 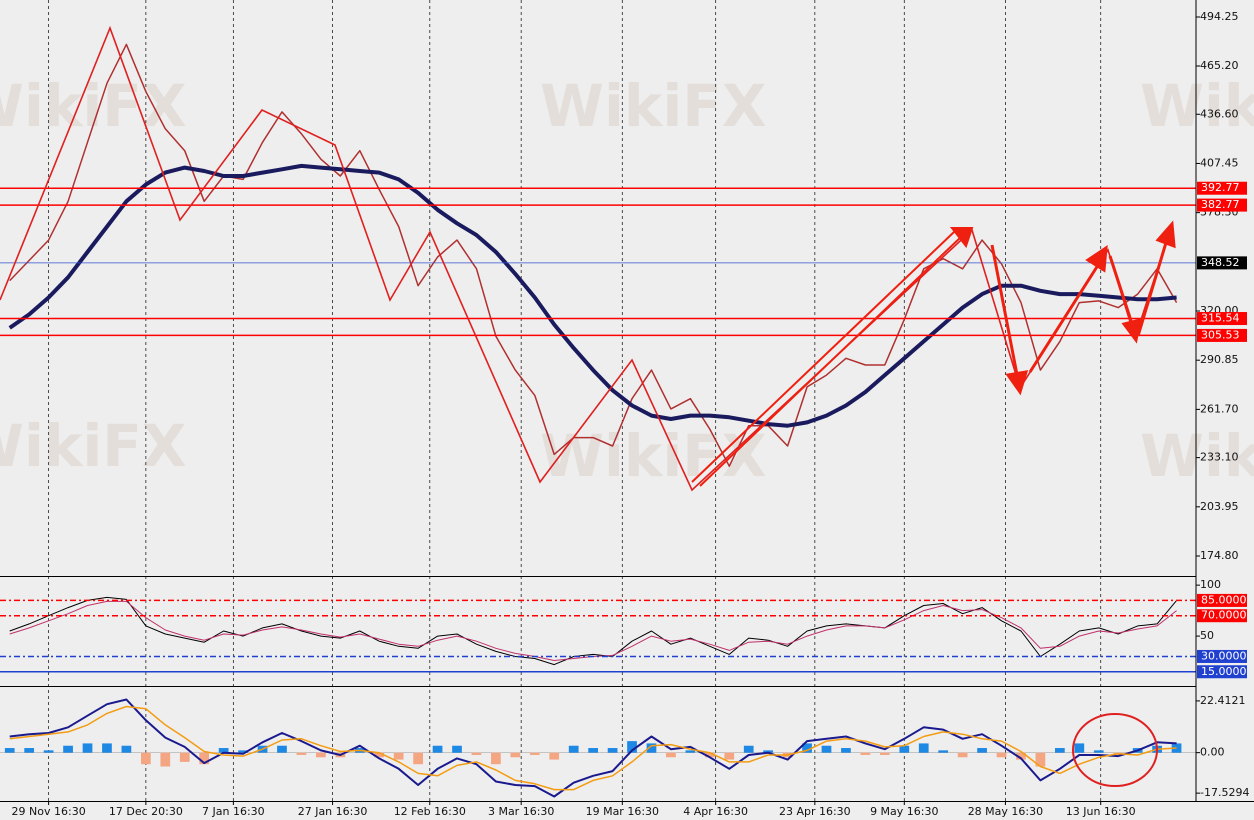 I want to click on level-label: 315.54, so click(x=1220, y=318).